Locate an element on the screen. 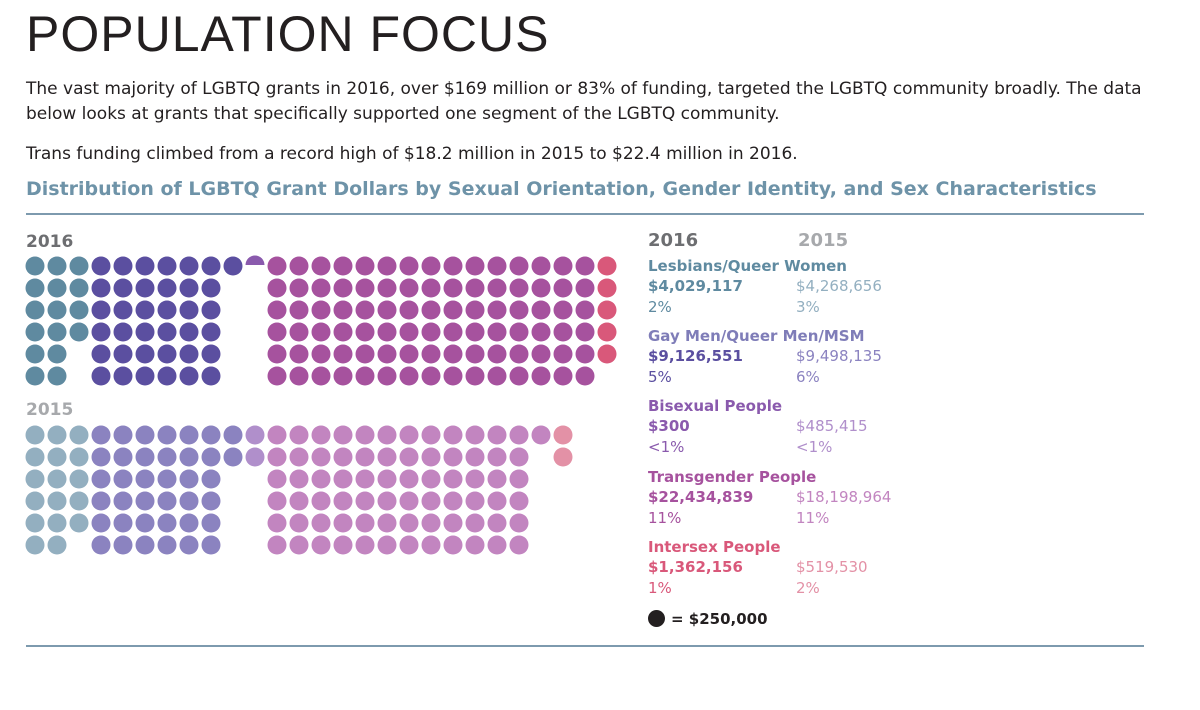 The width and height of the screenshot is (1200, 710). legend-year-2016: 2016 is located at coordinates (673, 240).